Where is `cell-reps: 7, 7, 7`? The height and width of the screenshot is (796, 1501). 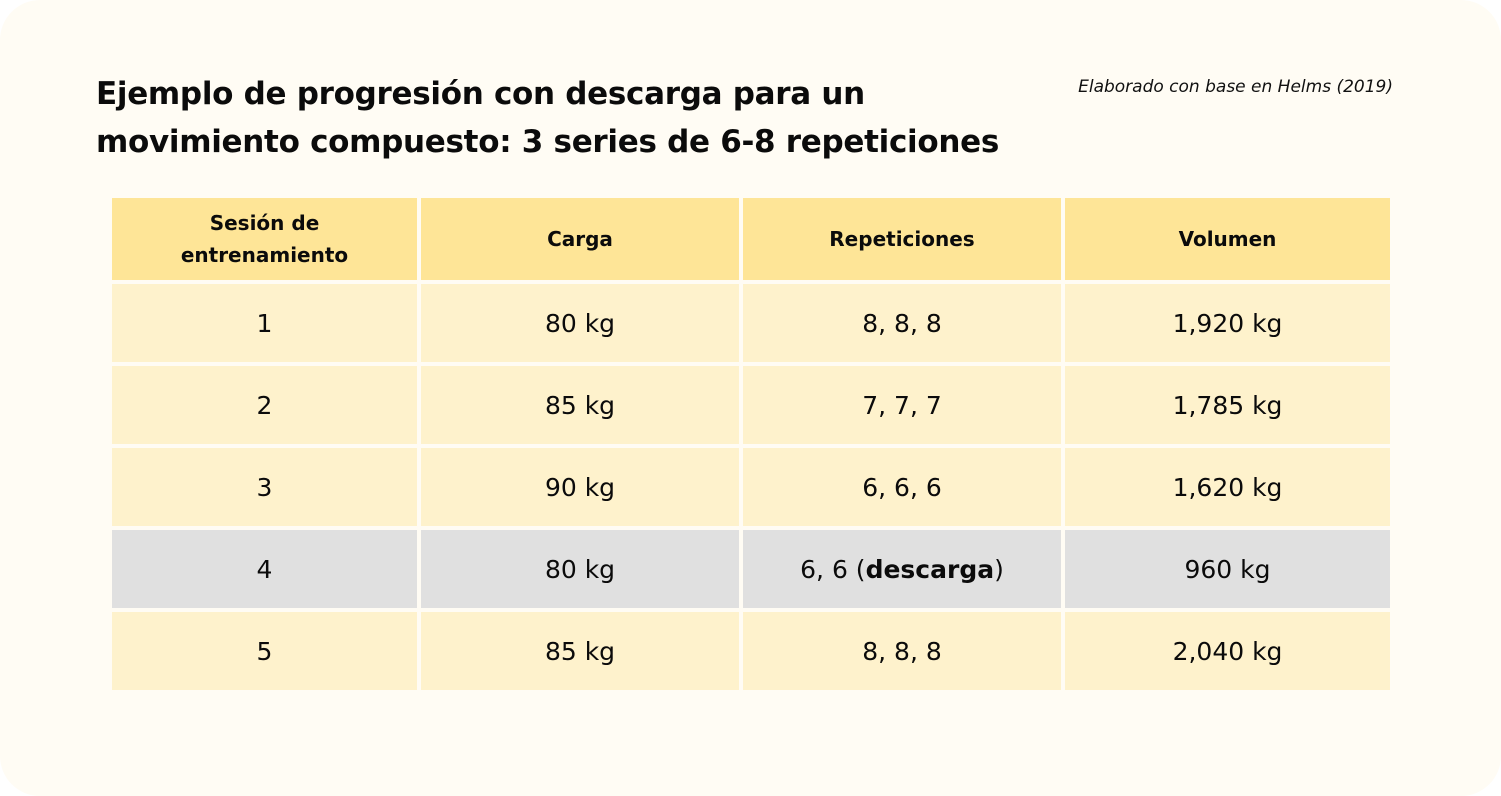 cell-reps: 7, 7, 7 is located at coordinates (902, 405).